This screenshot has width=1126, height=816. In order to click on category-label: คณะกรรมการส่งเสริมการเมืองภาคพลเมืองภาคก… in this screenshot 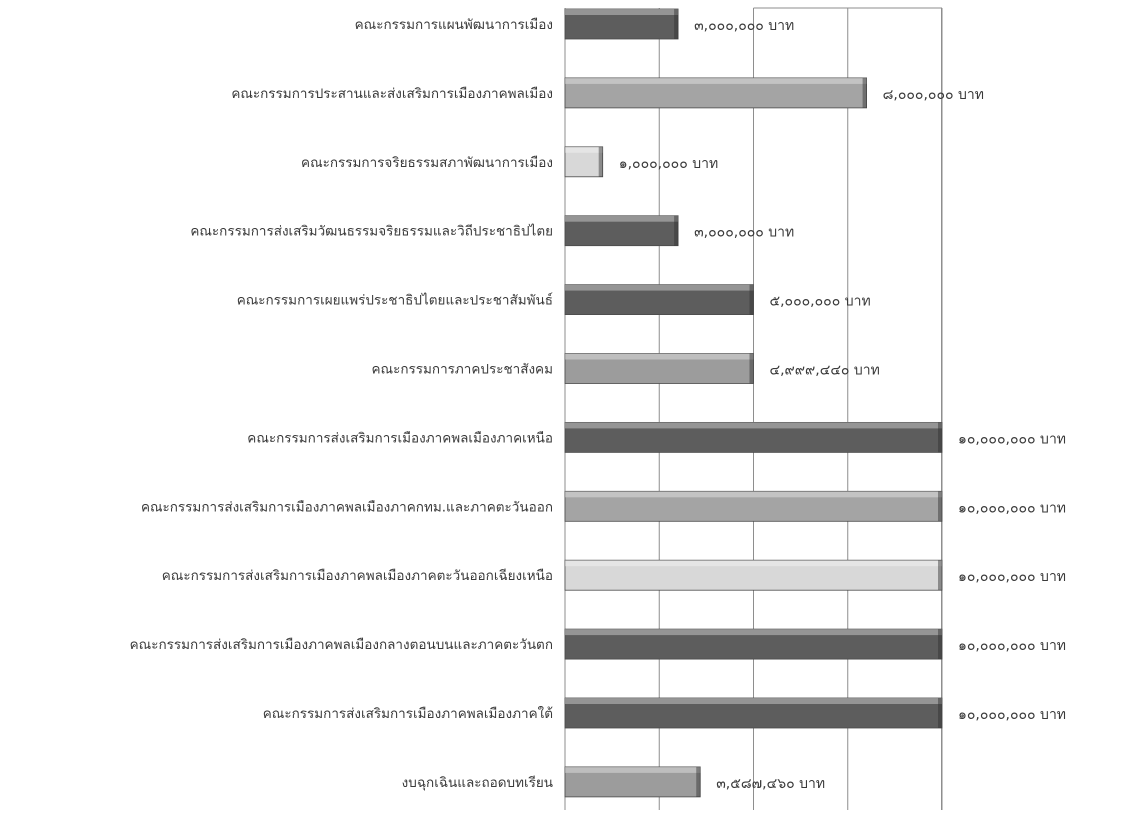, I will do `click(347, 507)`.